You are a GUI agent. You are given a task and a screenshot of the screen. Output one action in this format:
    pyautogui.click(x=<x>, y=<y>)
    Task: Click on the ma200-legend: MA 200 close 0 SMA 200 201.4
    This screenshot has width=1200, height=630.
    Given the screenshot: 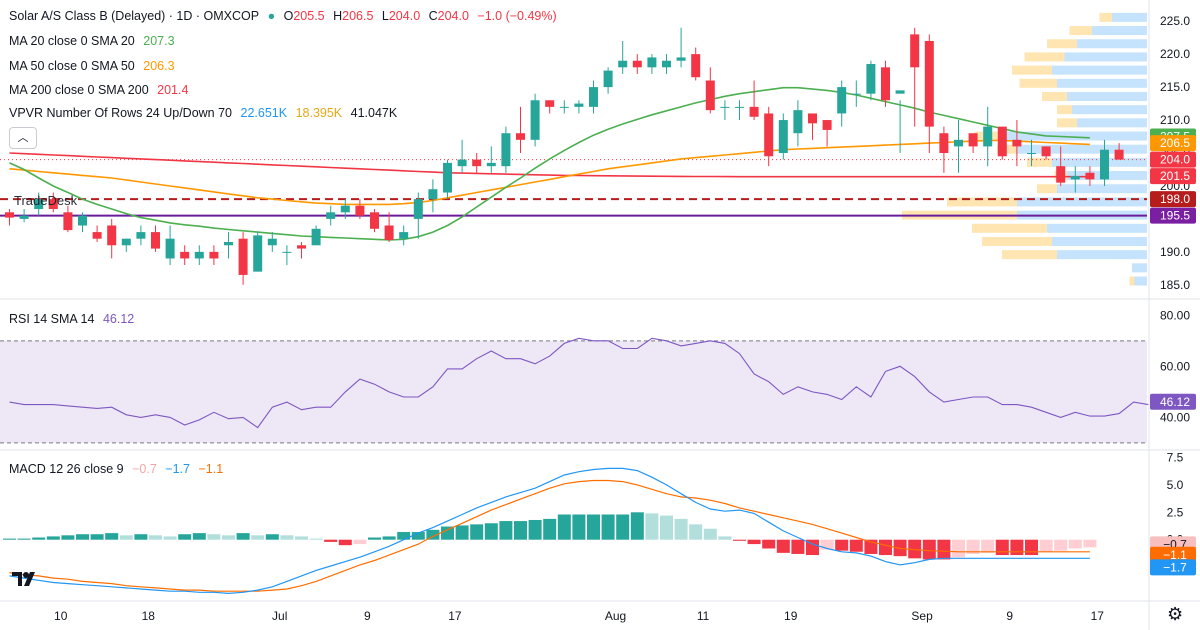 What is the action you would take?
    pyautogui.click(x=101, y=90)
    